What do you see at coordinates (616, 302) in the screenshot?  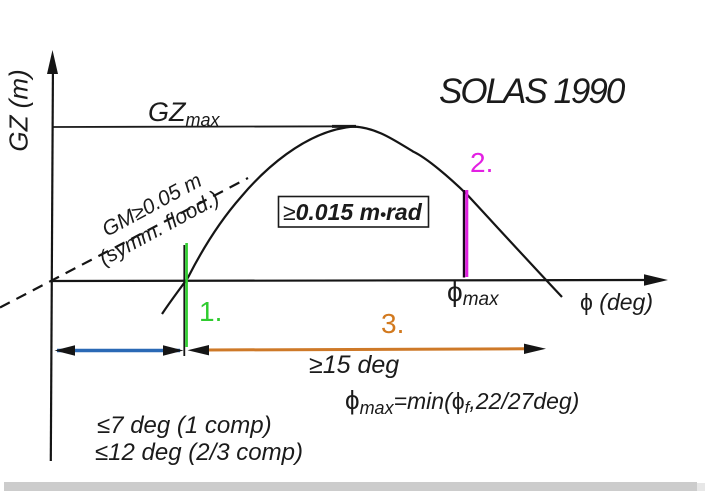 I see `svg-text: ϕ (deg)` at bounding box center [616, 302].